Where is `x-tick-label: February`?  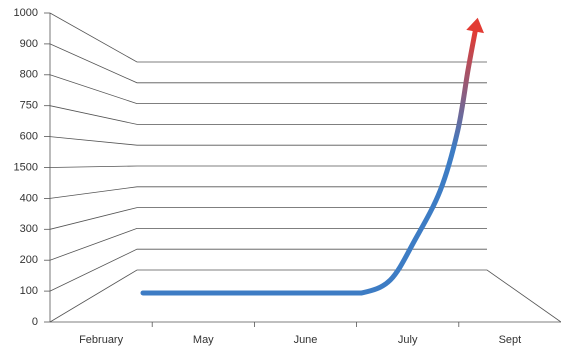 x-tick-label: February is located at coordinates (101, 340).